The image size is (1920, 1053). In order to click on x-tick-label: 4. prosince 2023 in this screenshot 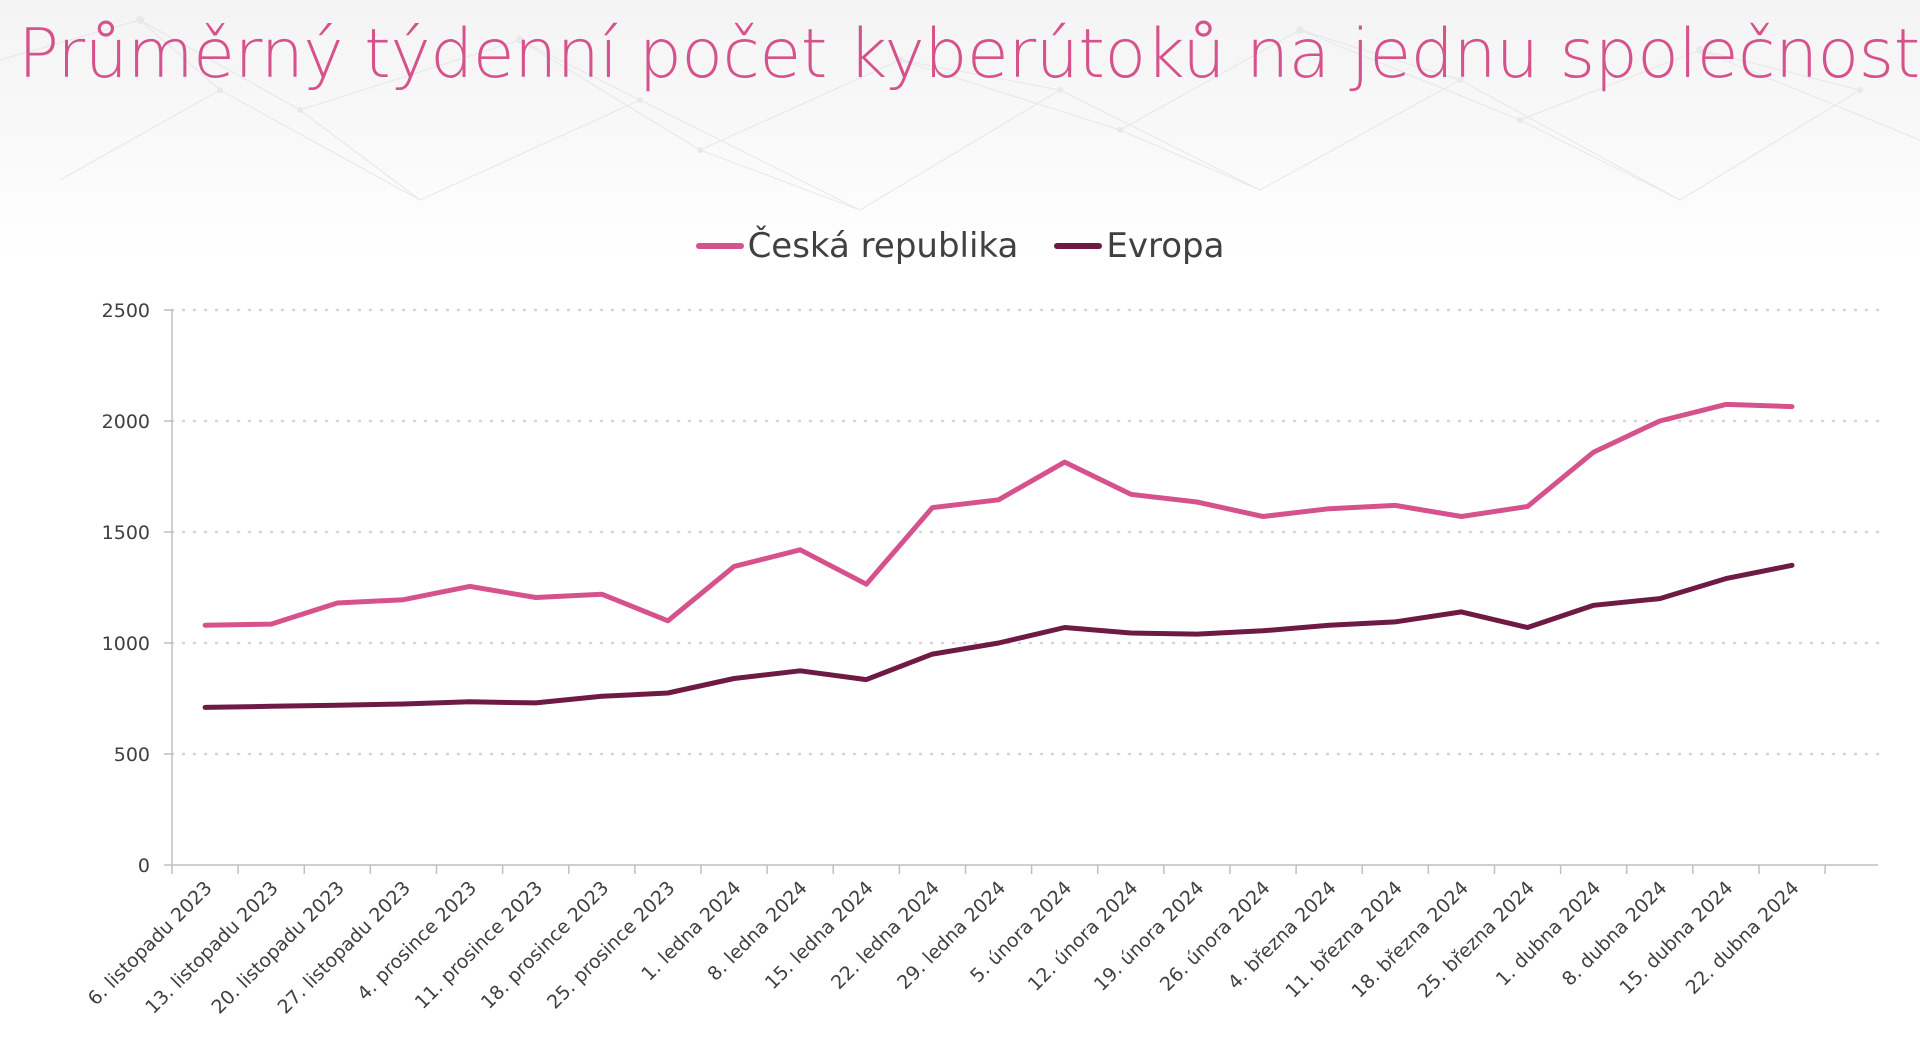, I will do `click(417, 941)`.